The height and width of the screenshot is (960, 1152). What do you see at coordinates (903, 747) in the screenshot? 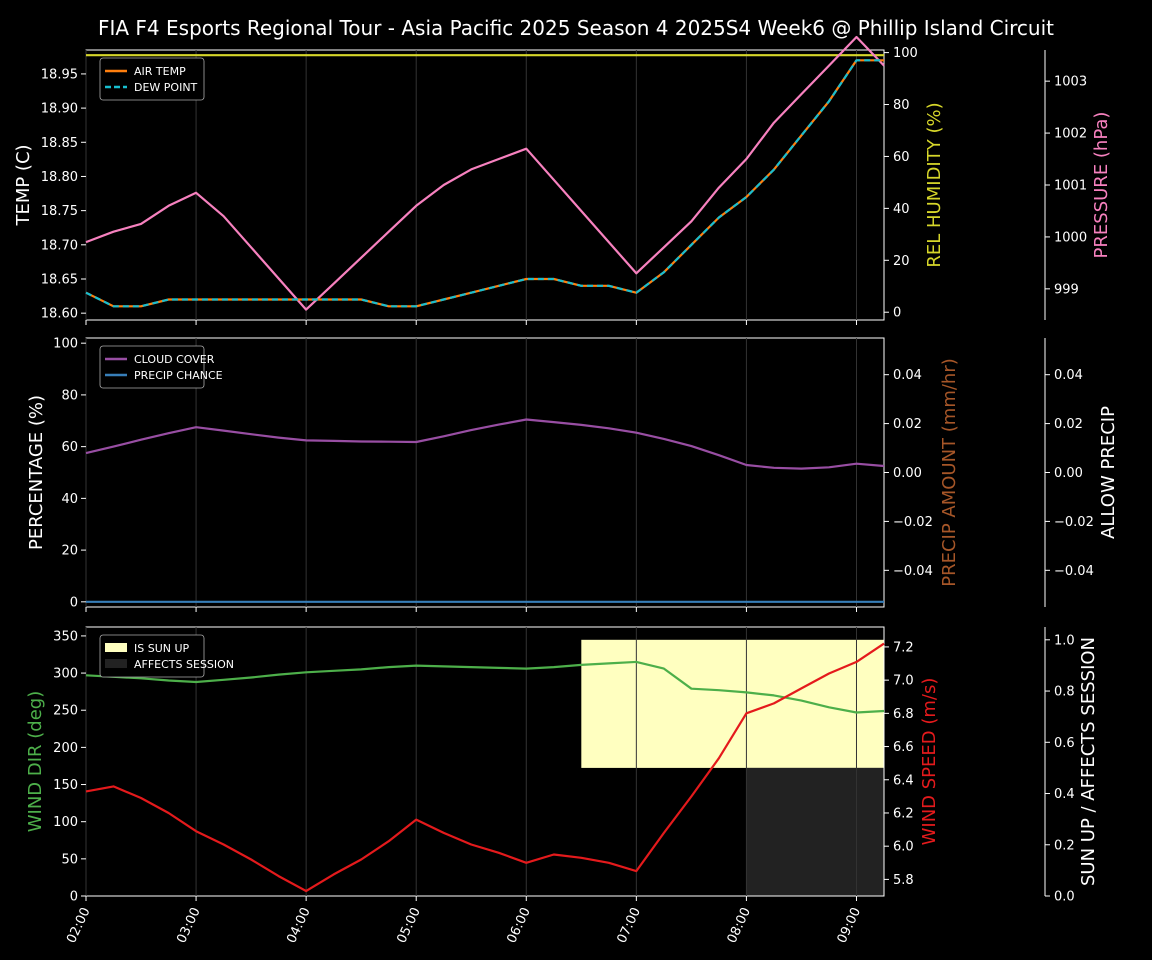
I see `wind-speed-axis-tick-label-4: 6.6` at bounding box center [903, 747].